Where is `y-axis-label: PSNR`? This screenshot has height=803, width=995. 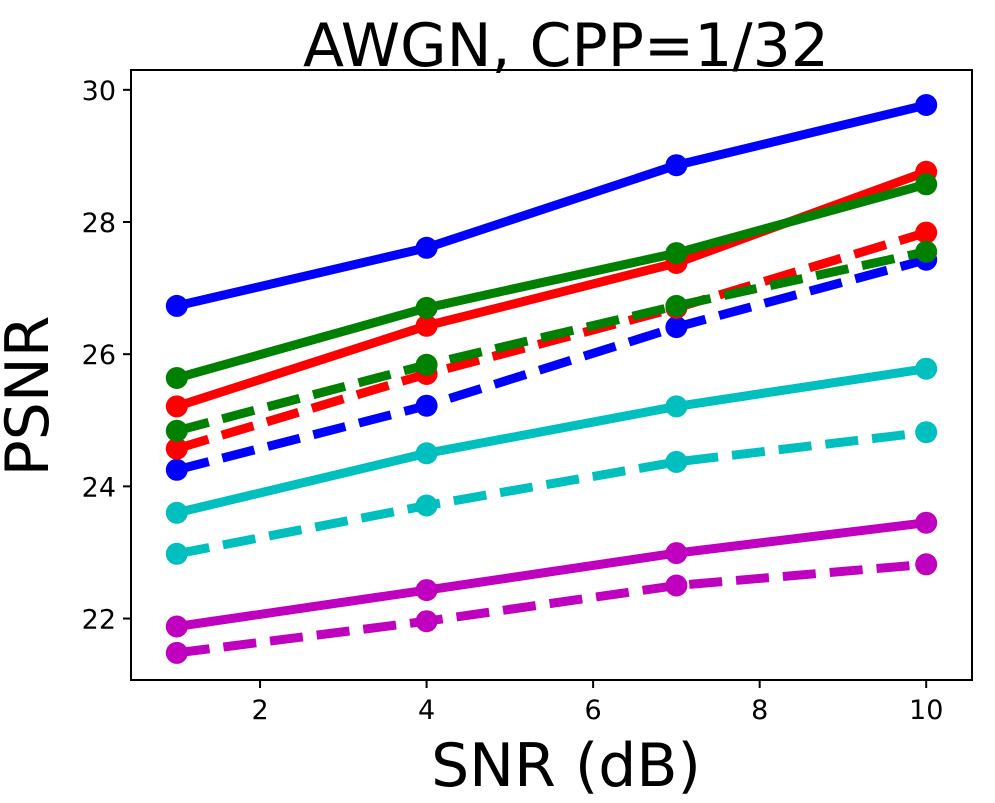 y-axis-label: PSNR is located at coordinates (31, 396).